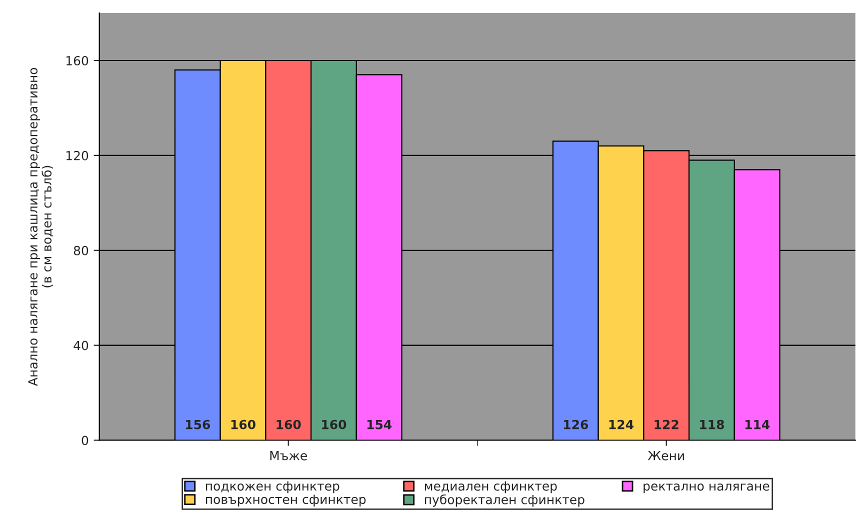  Describe the element at coordinates (77, 61) in the screenshot. I see `y-tick-label: 160` at that location.